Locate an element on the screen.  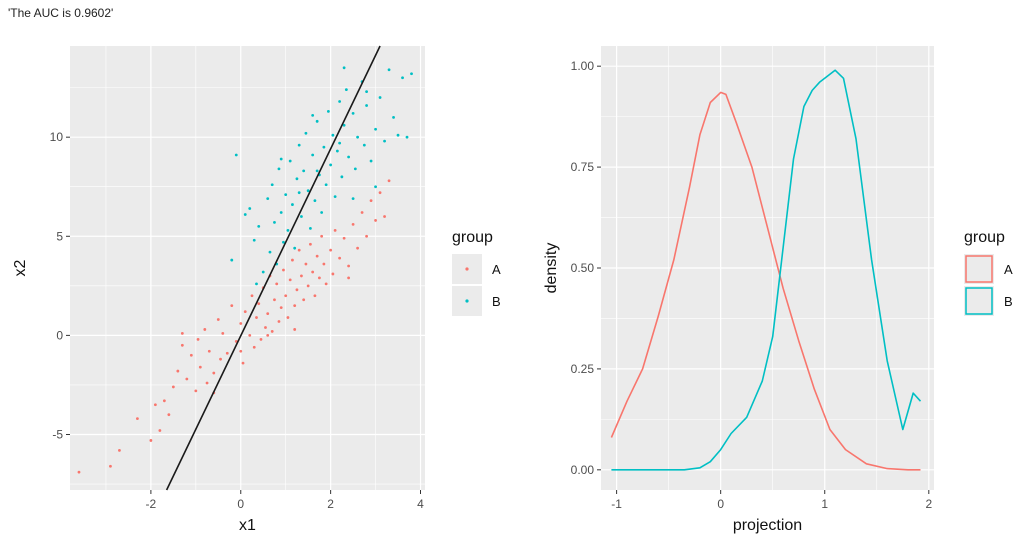
scatter-y-ticks: -5 0 5 10 is located at coordinates (60, 286).